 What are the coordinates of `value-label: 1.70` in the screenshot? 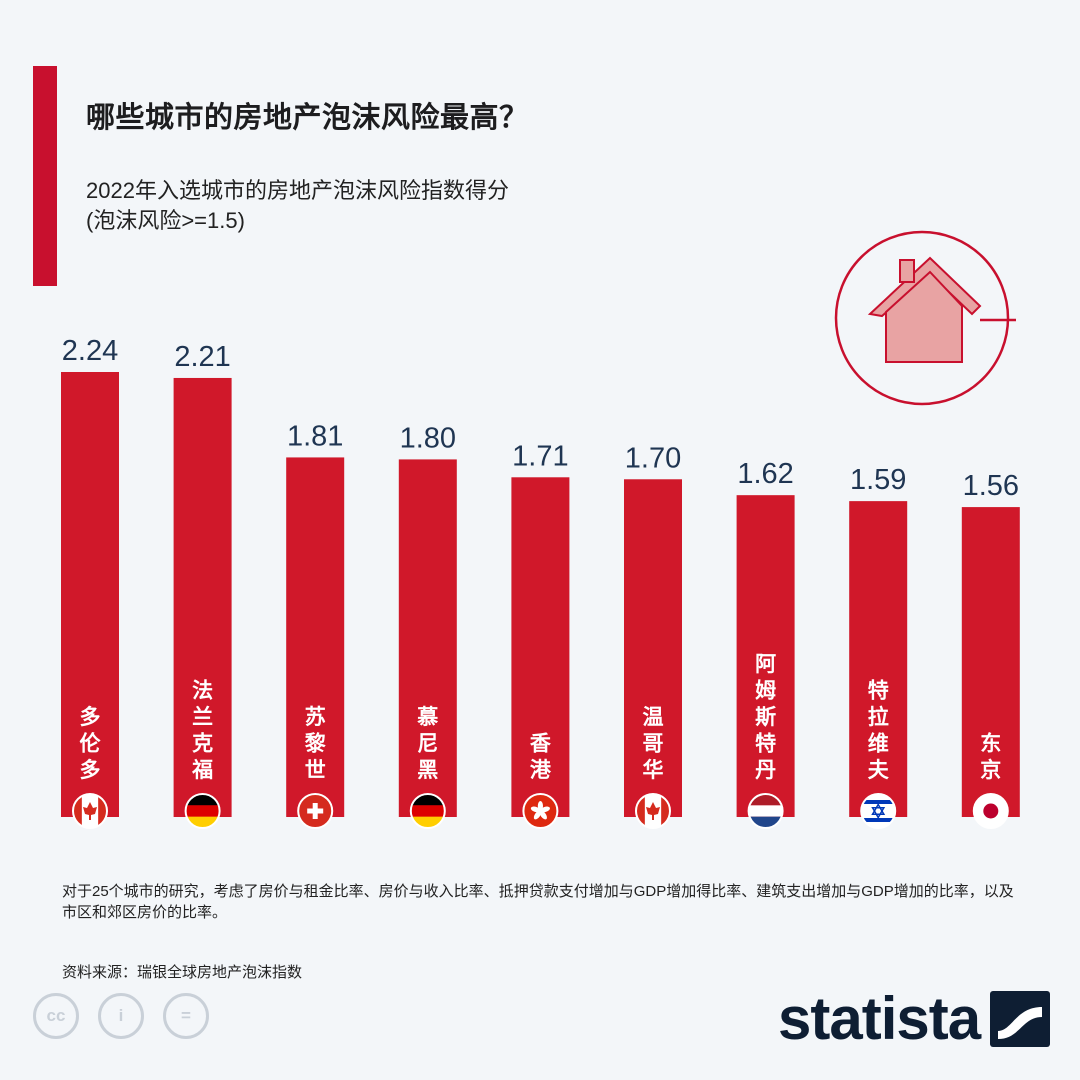 It's located at (653, 458).